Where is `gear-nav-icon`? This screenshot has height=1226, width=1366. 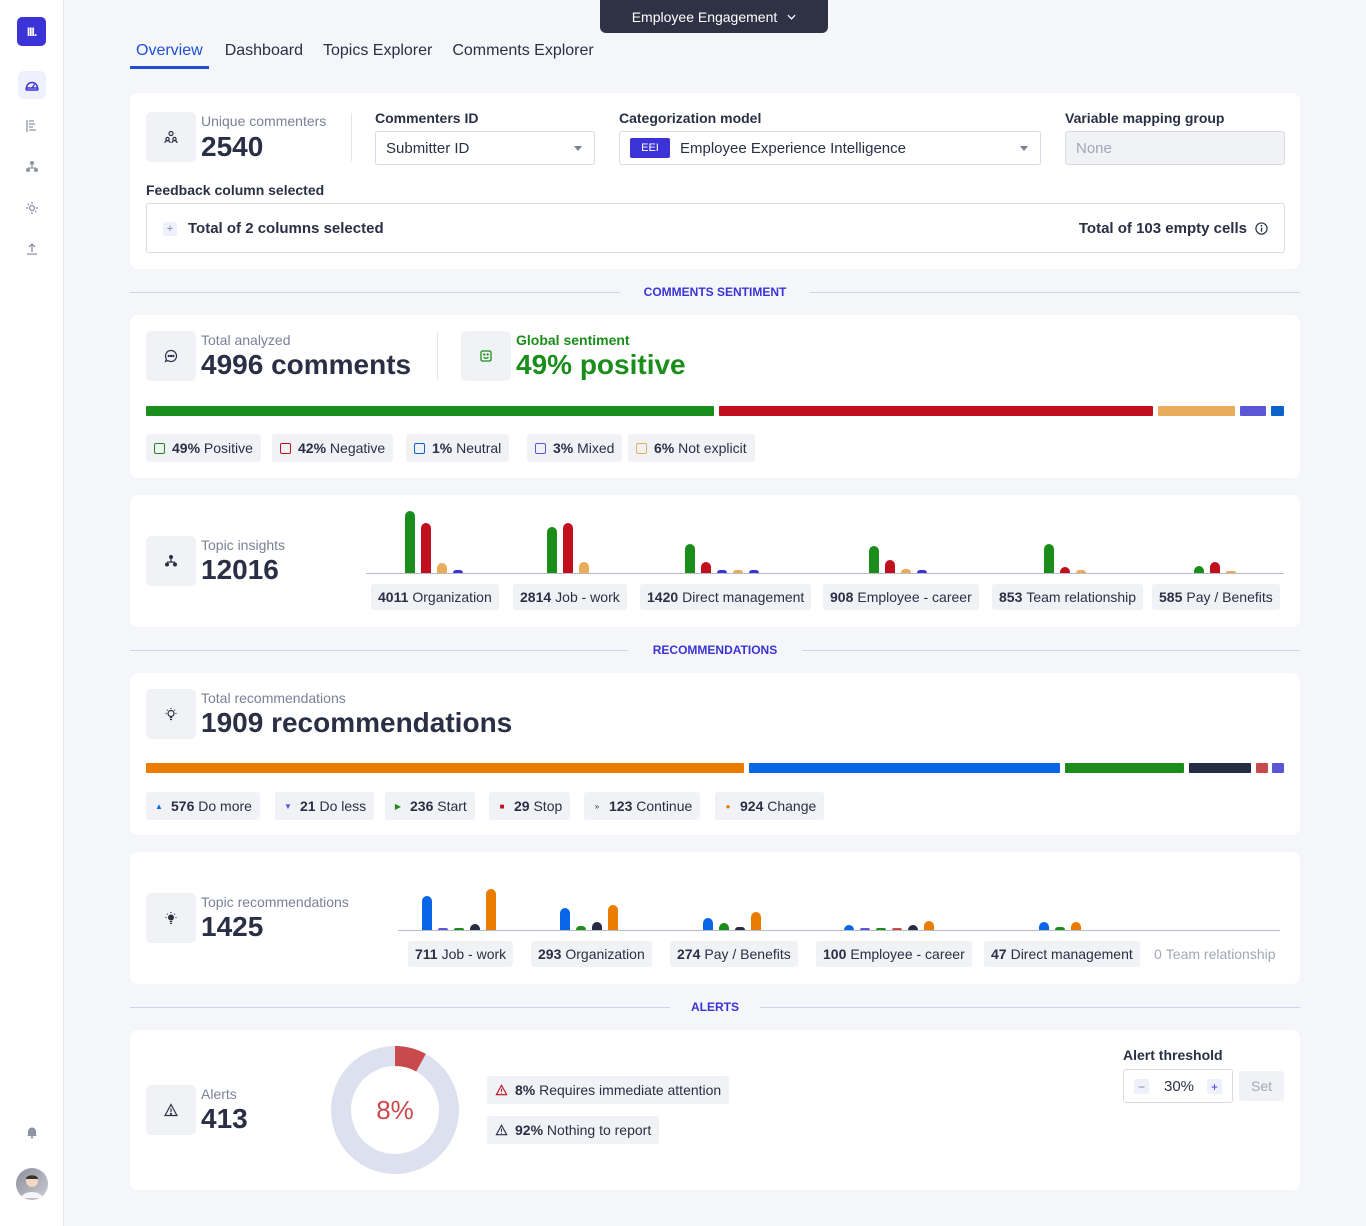 gear-nav-icon is located at coordinates (32, 208).